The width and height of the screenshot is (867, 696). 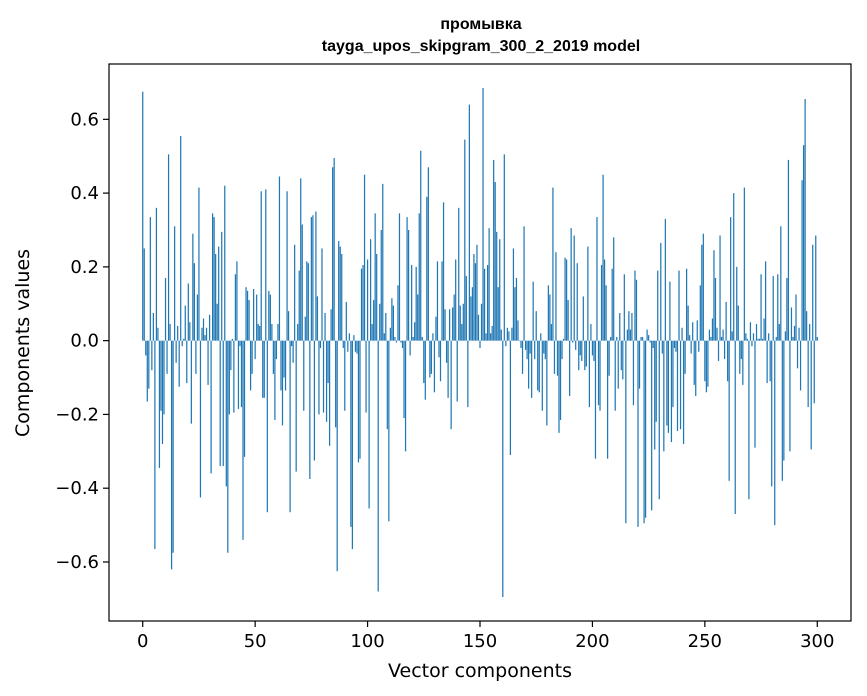 What do you see at coordinates (84, 341) in the screenshot?
I see `y-tick-label: 0.0` at bounding box center [84, 341].